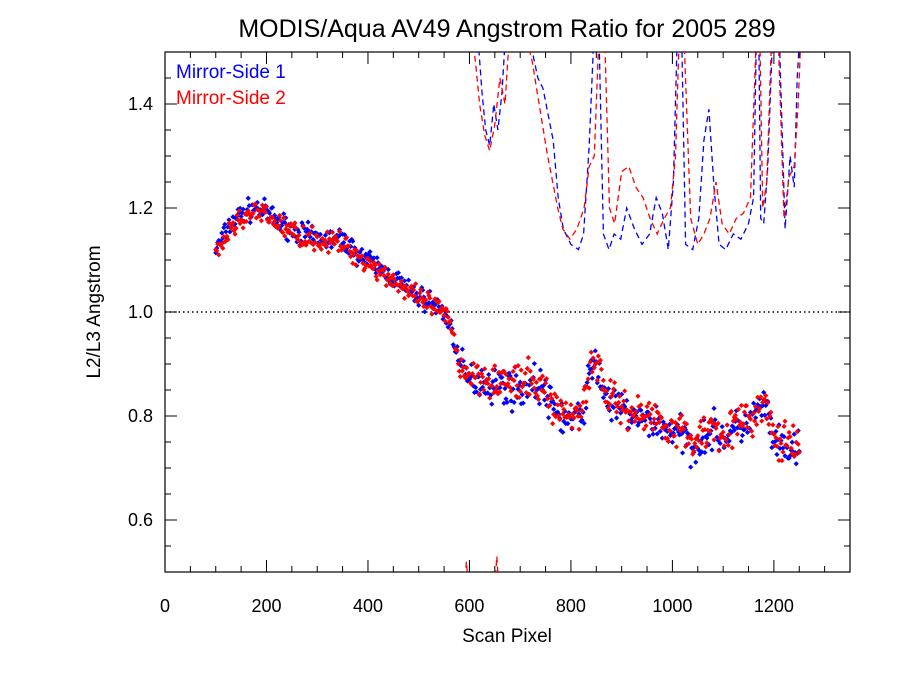 The height and width of the screenshot is (675, 900). Describe the element at coordinates (140, 104) in the screenshot. I see `y-tick-label: 1.4` at that location.